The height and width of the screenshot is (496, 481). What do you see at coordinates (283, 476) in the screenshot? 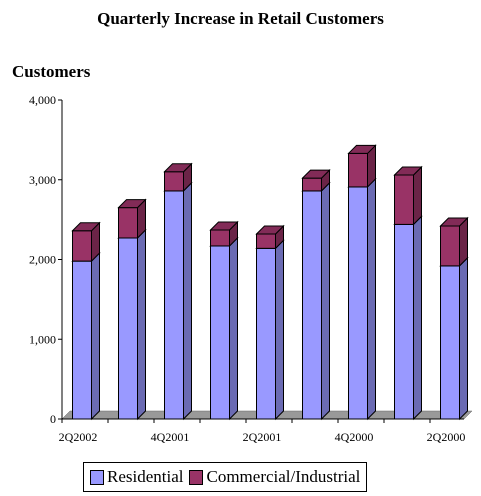
I see `legend-label-commercial: Commercial/Industrial` at bounding box center [283, 476].